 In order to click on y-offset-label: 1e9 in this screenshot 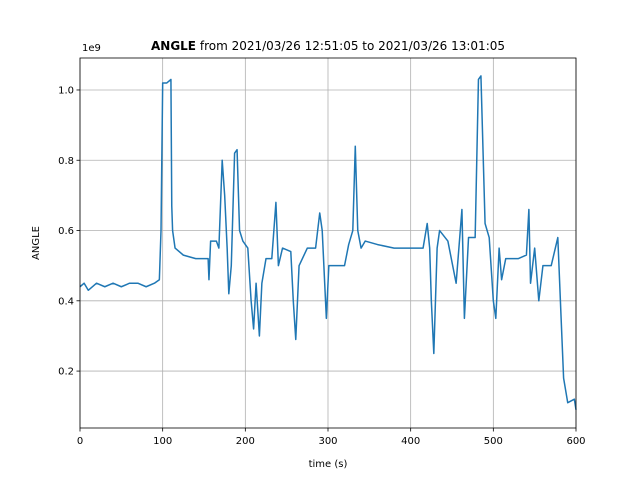, I will do `click(91, 48)`.